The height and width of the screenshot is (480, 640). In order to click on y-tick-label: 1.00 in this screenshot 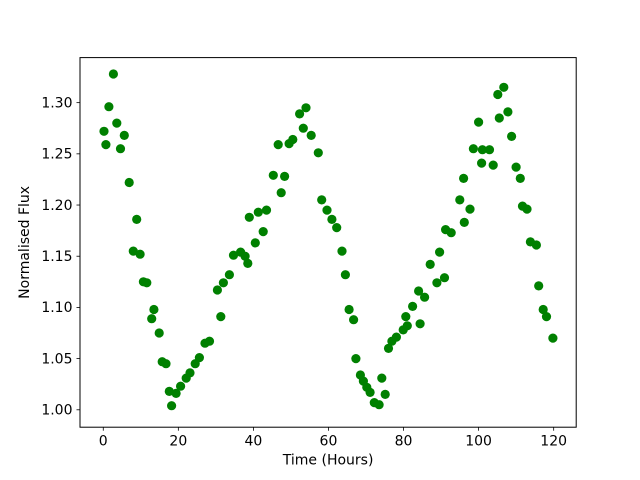, I will do `click(56, 411)`.